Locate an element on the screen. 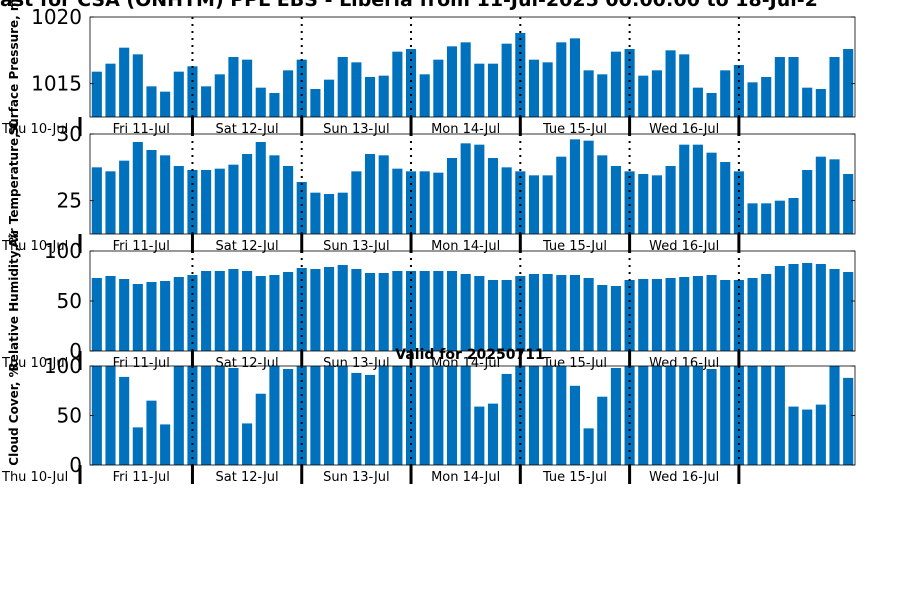  y-tick-label: 100 is located at coordinates (63, 366).